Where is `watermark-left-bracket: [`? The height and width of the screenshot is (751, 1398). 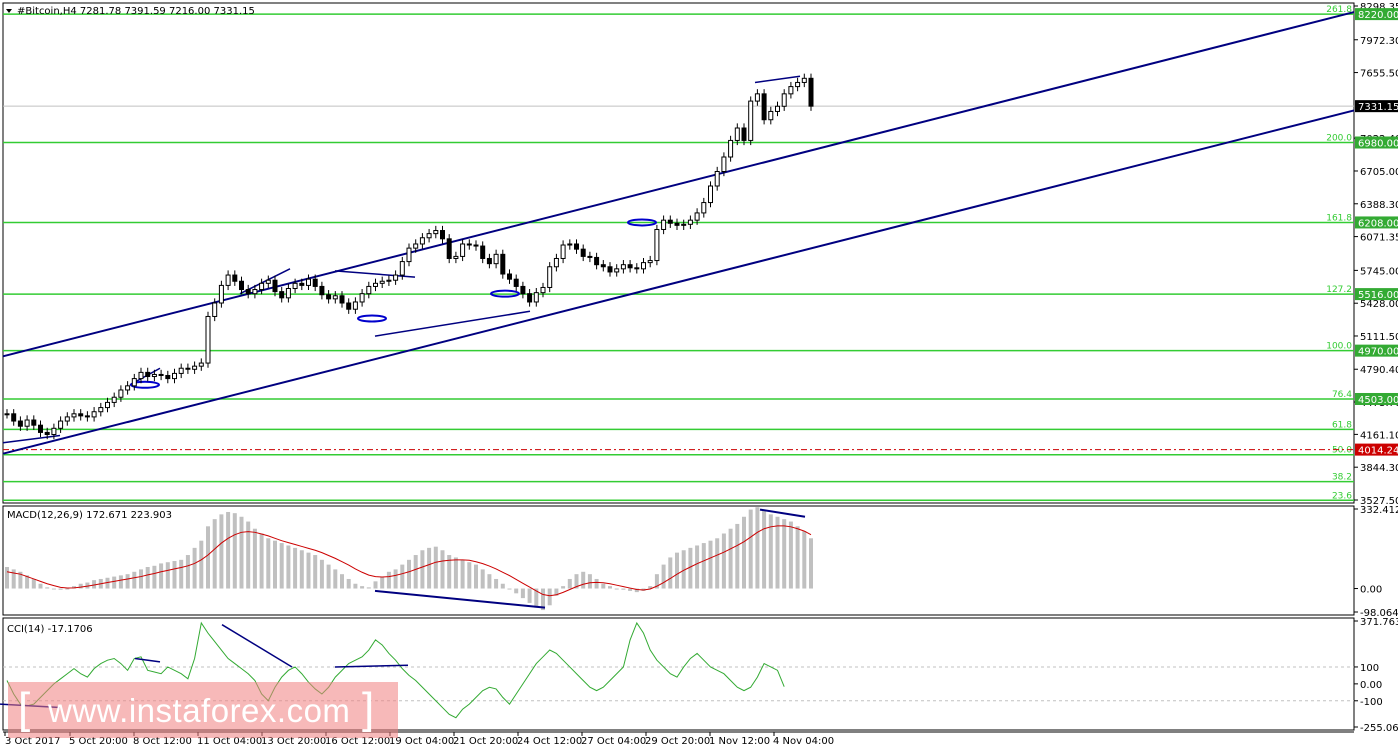 watermark-left-bracket: [ is located at coordinates (24, 708).